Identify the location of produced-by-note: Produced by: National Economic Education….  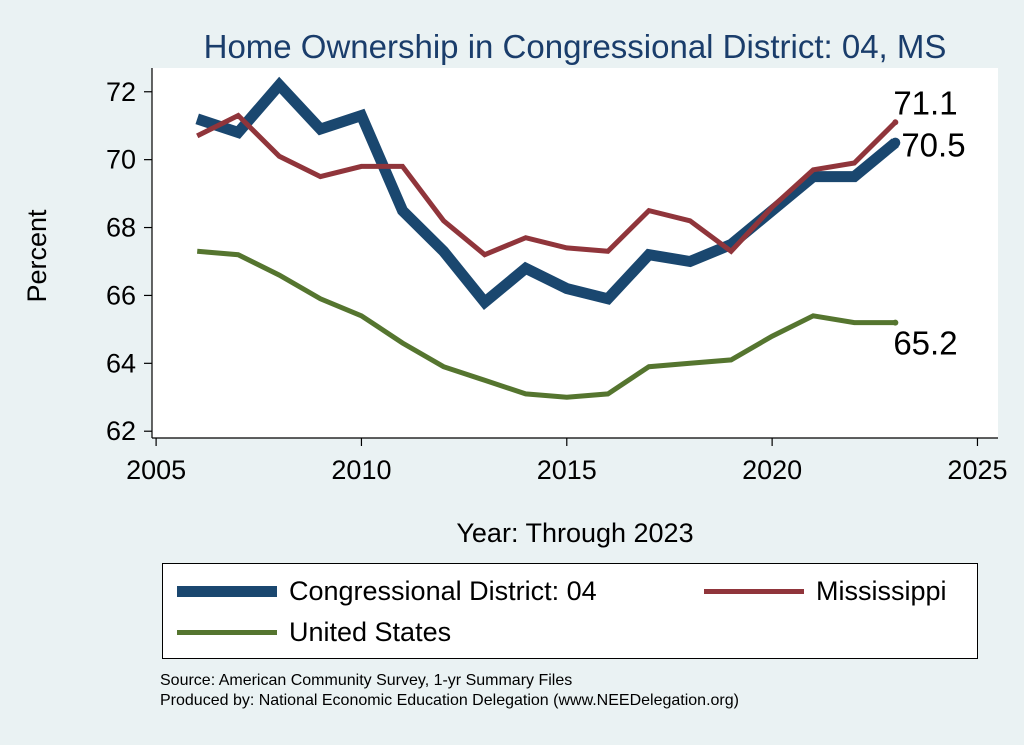
(449, 700).